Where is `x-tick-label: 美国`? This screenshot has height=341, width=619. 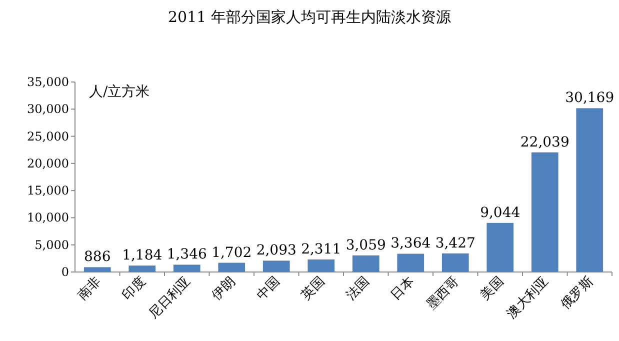 x-tick-label: 美国 is located at coordinates (492, 289).